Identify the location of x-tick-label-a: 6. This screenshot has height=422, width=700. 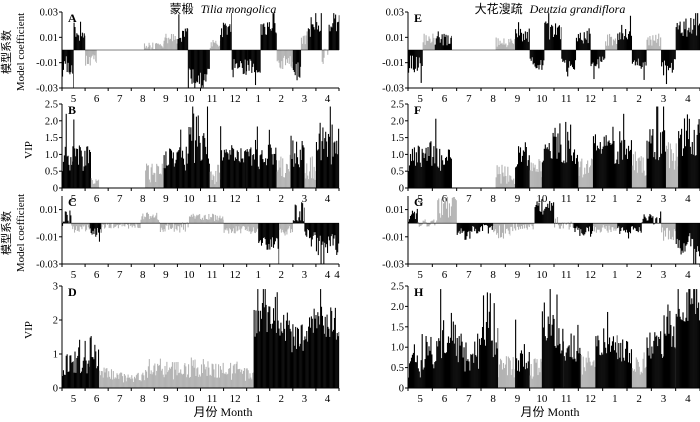
(97, 99).